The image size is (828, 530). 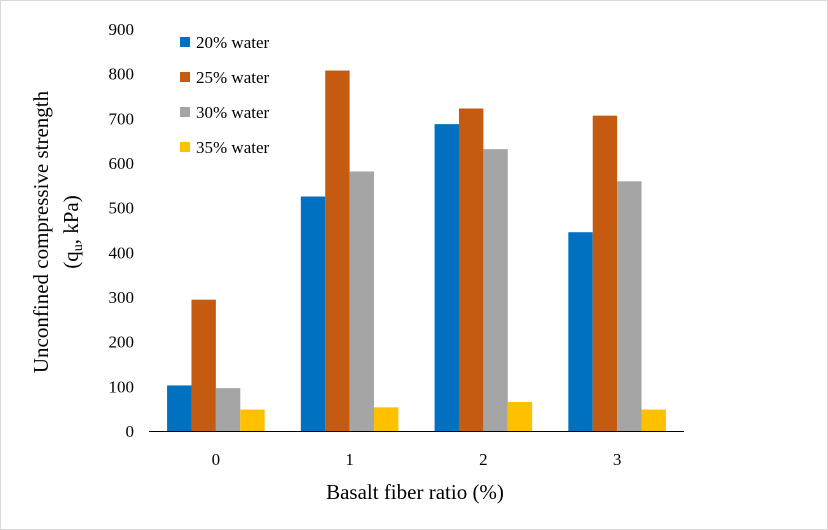 I want to click on y-tick-label: 400, so click(x=122, y=252).